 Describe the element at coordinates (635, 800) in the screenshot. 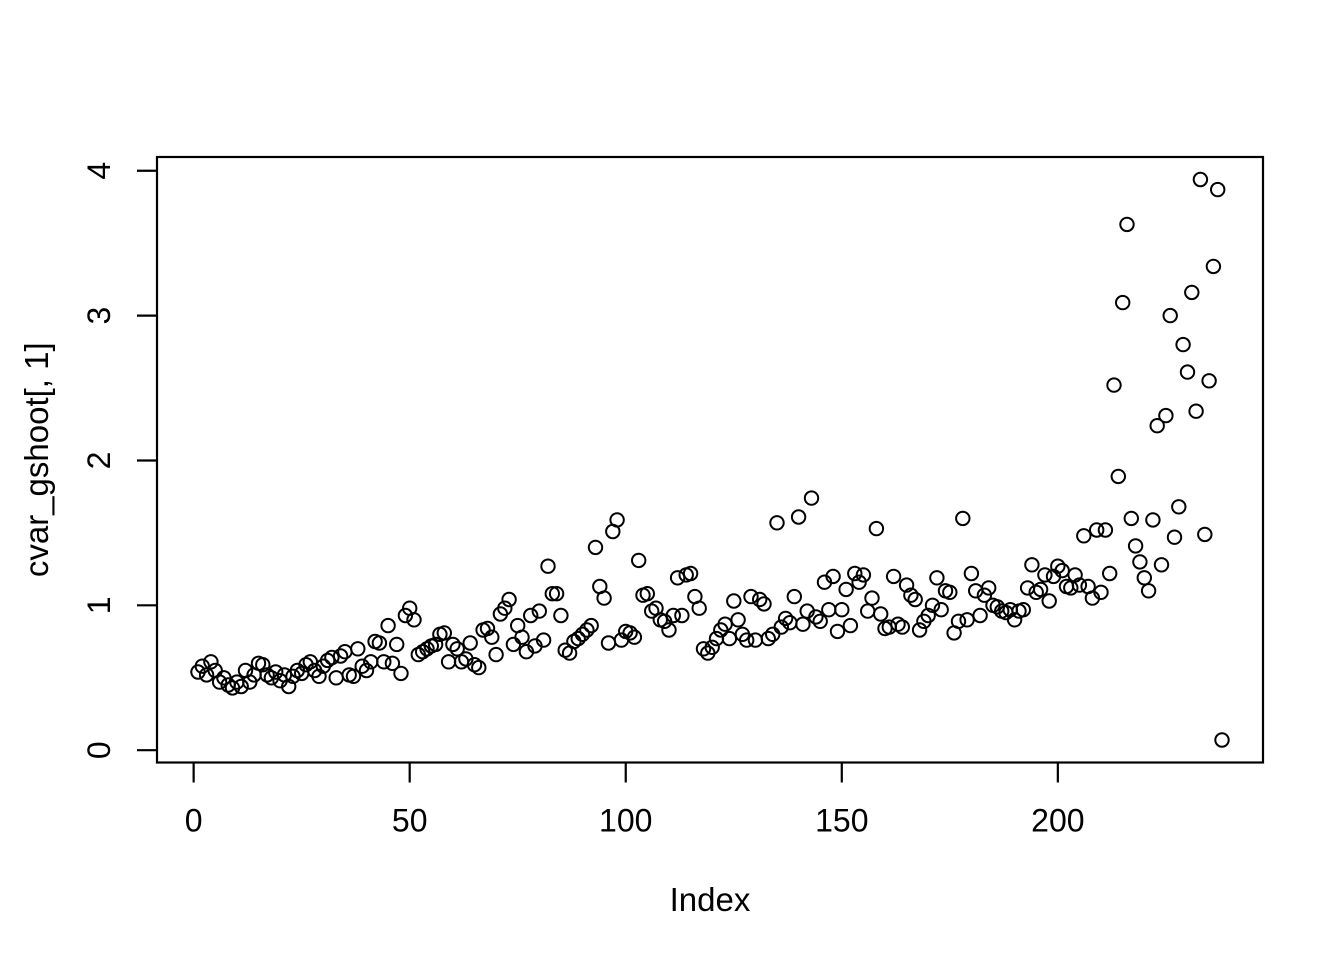

I see `x-axis: 0 50 100 150 200` at that location.